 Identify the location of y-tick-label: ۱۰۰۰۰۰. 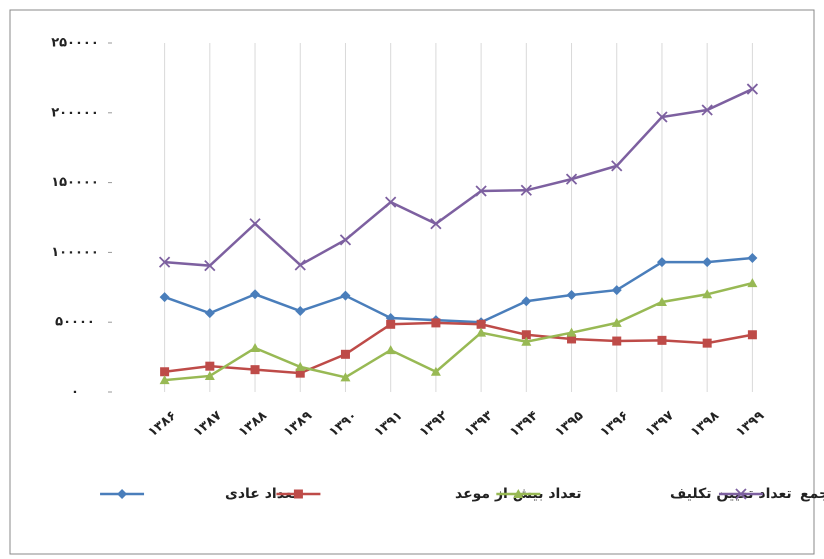
(75, 252).